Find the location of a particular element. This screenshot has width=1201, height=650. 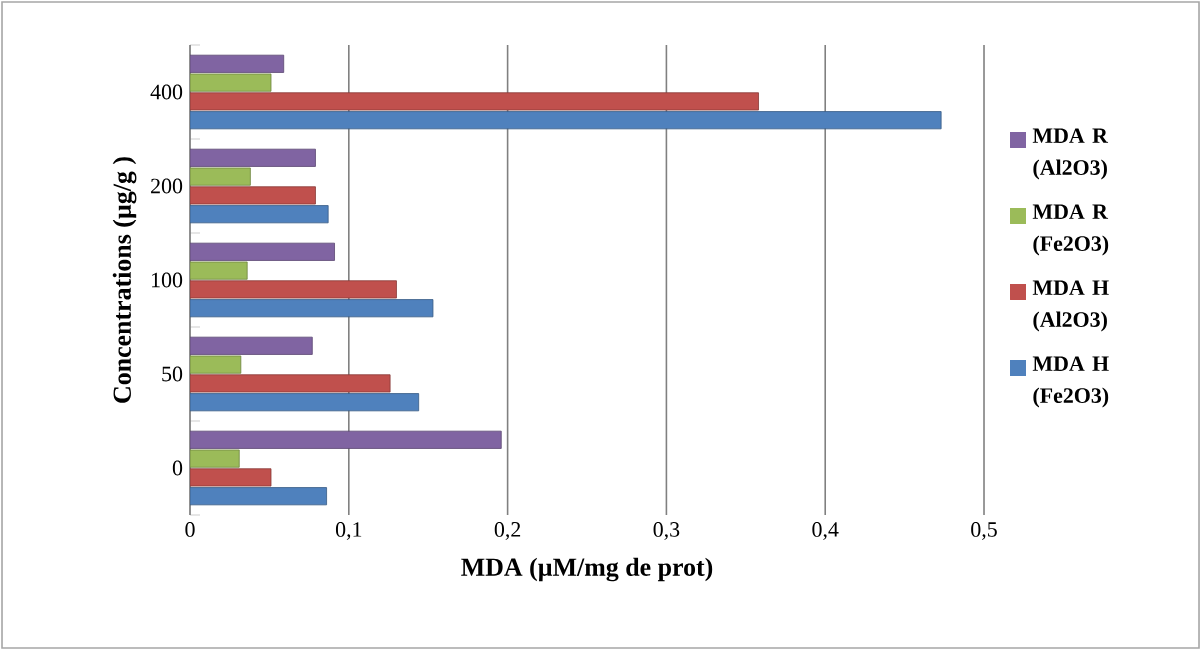

x-axis-title: MDA (µM/mg de prot) is located at coordinates (587, 569).